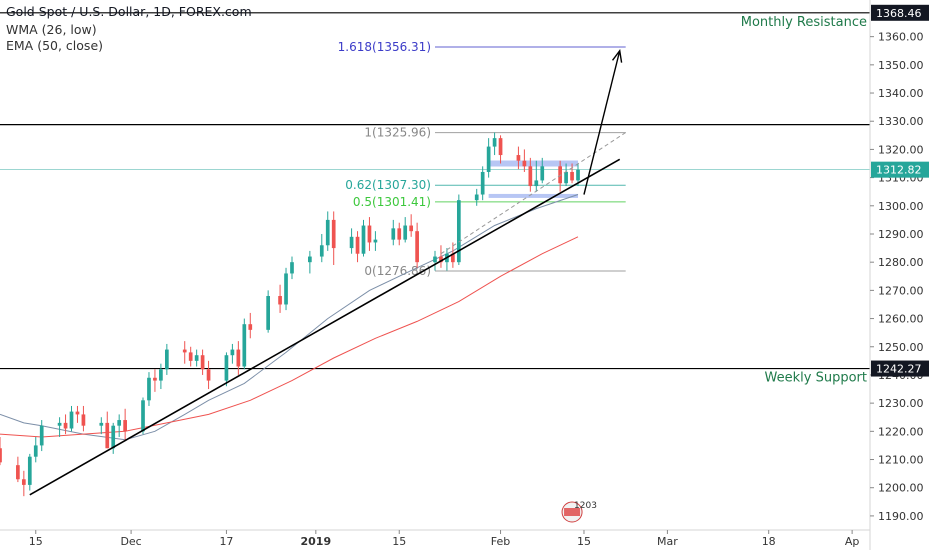 The height and width of the screenshot is (550, 932). I want to click on x-axis: 15 Dec 17 2019 15 Feb 15 Mar 18 Ap, so click(435, 538).